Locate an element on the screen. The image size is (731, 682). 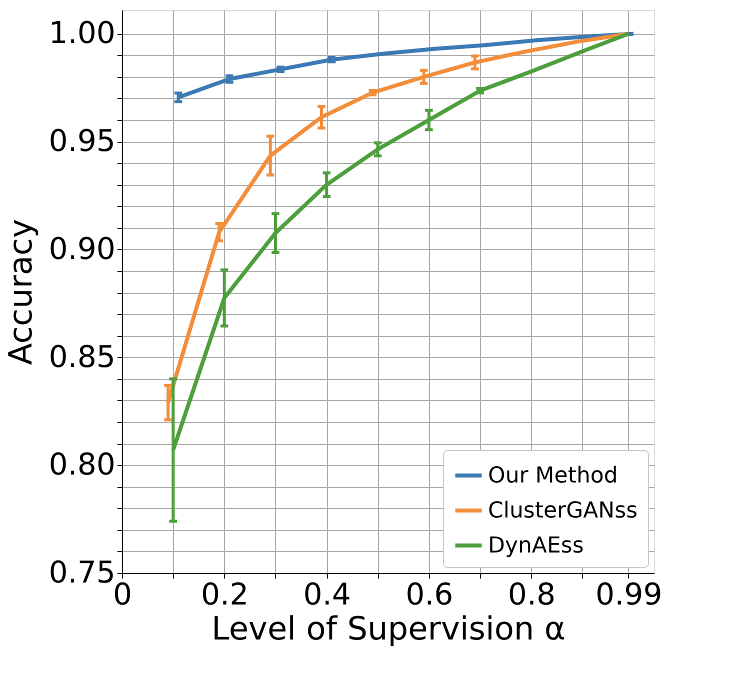
x-tick-label: 0.99 is located at coordinates (629, 595).